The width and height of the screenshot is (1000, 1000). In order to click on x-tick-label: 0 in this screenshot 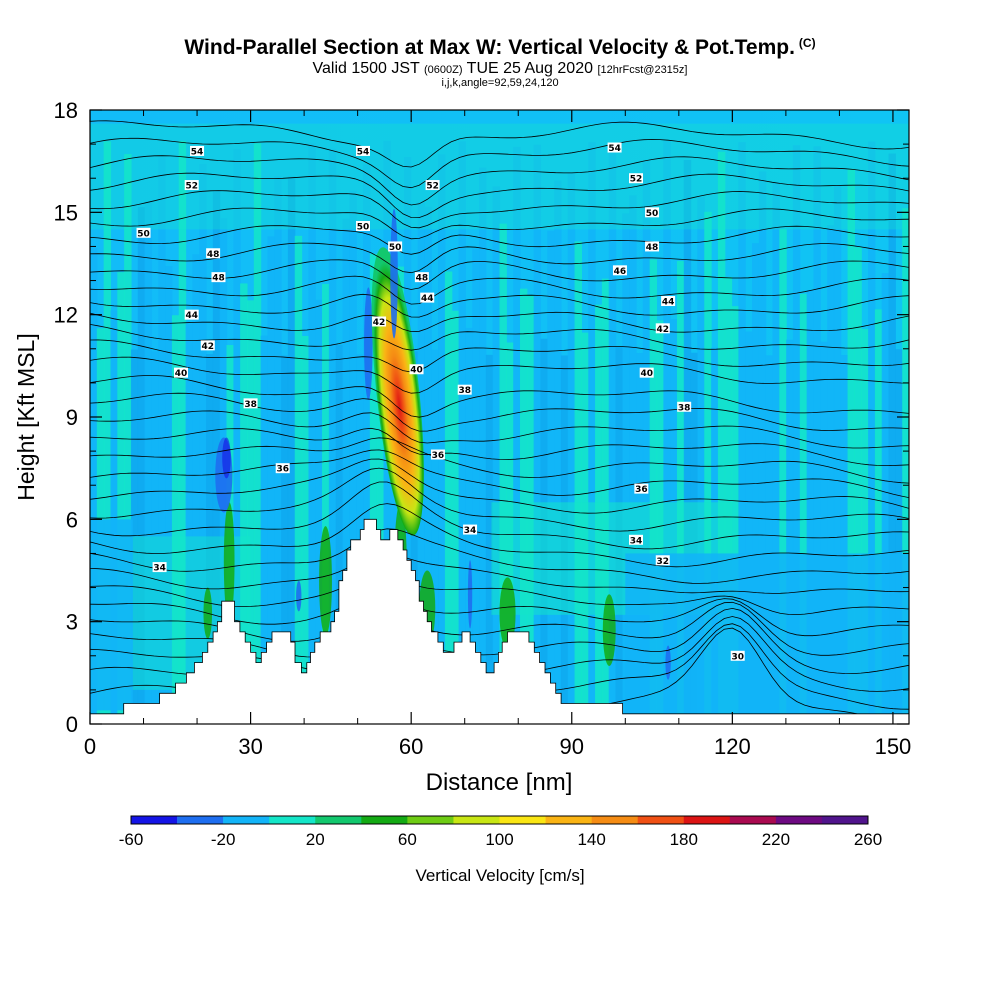, I will do `click(90, 746)`.